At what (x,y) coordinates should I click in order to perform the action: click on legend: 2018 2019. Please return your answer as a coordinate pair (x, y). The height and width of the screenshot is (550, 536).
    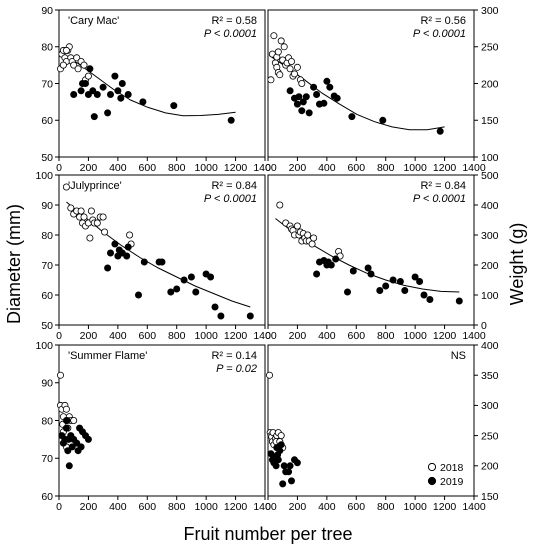
    Looking at the image, I should click on (445, 475).